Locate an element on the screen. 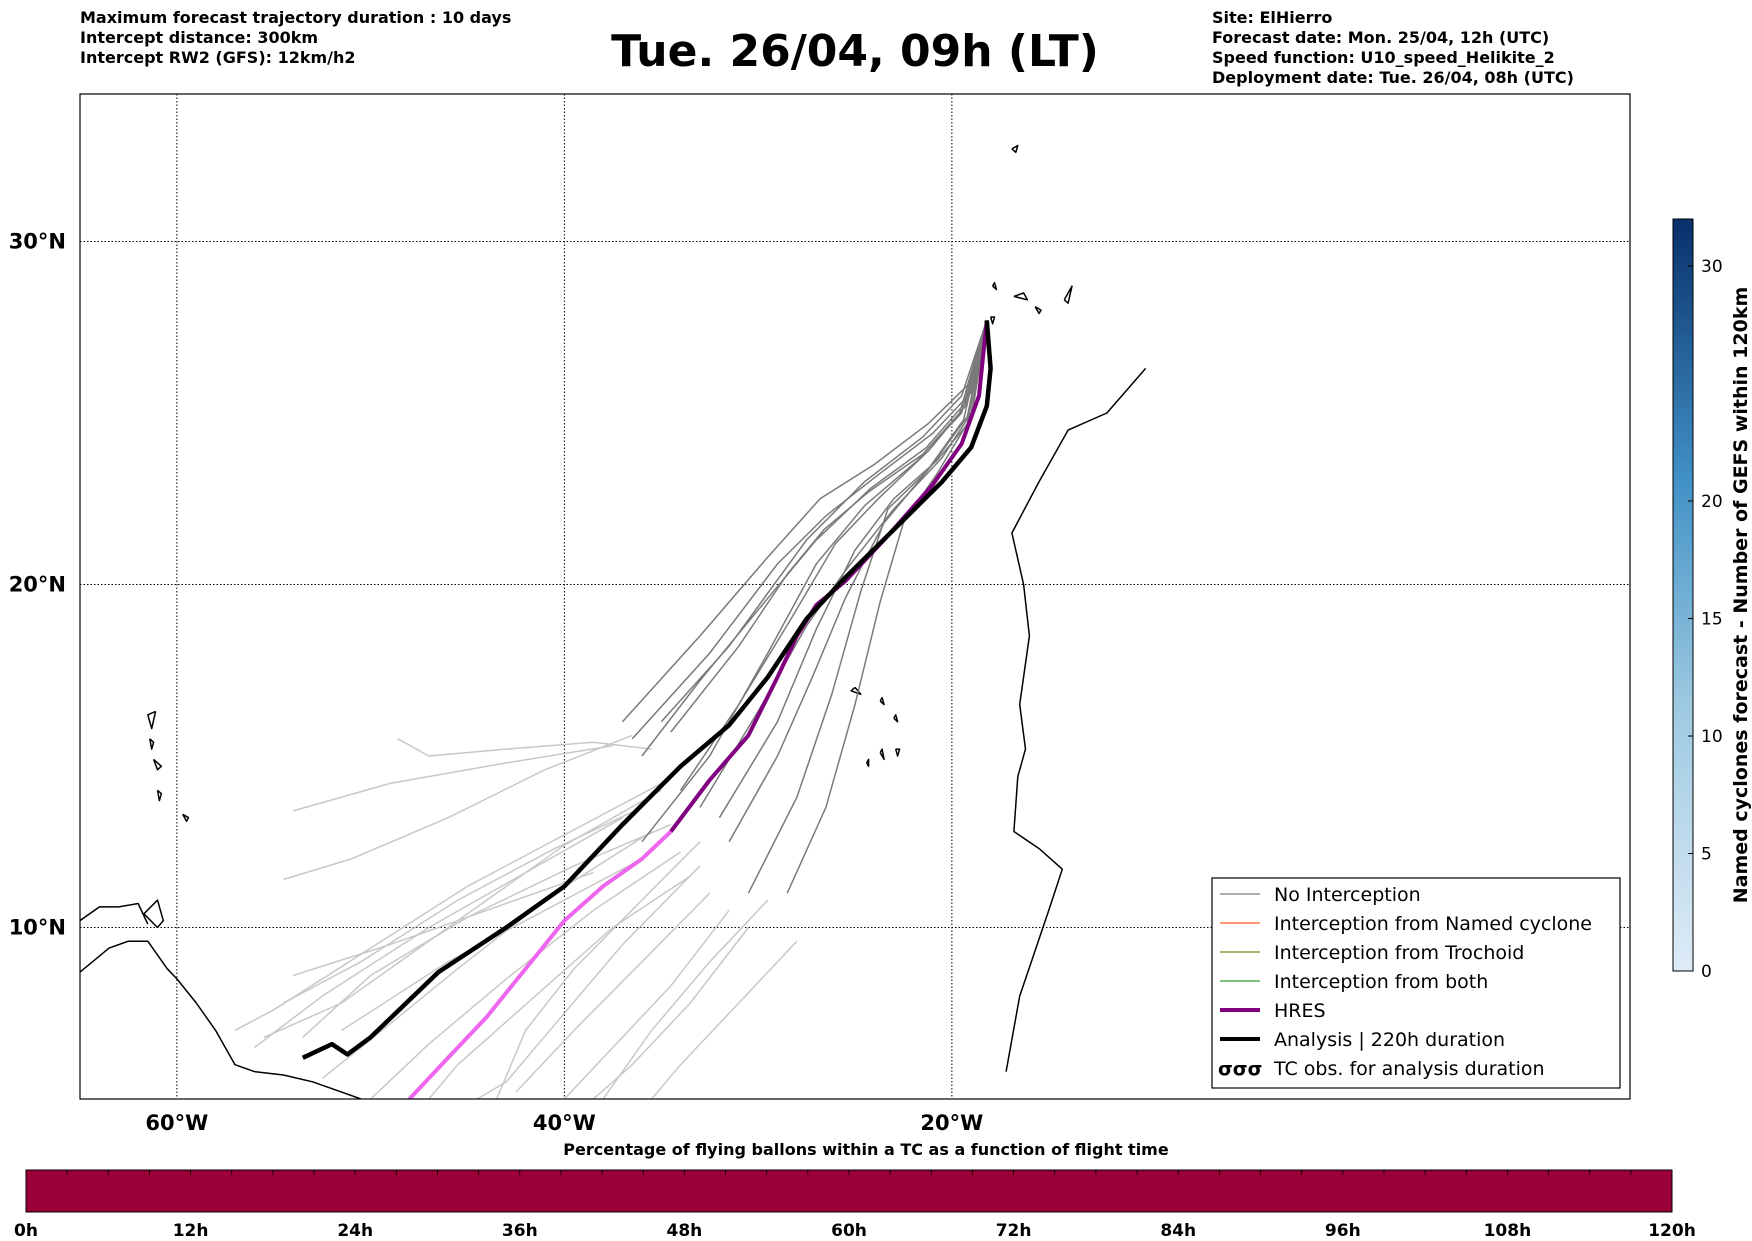  latitude-label: 10°N is located at coordinates (37, 927).